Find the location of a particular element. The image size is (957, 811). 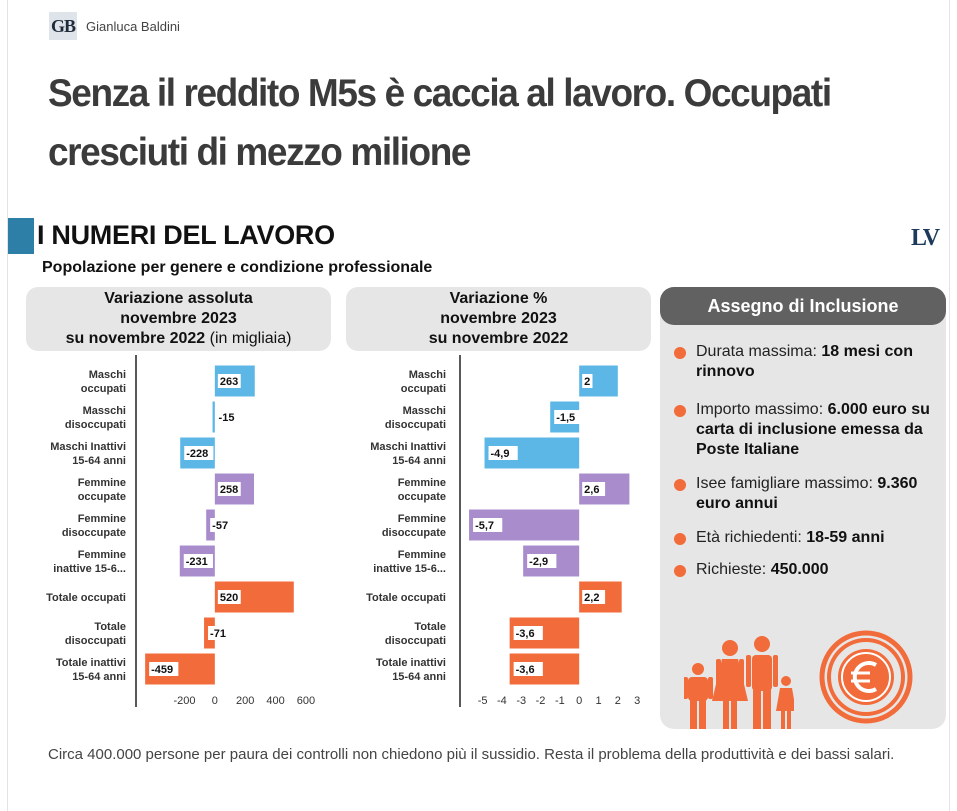

panel-item-label: Importo massimo: is located at coordinates (762, 409).